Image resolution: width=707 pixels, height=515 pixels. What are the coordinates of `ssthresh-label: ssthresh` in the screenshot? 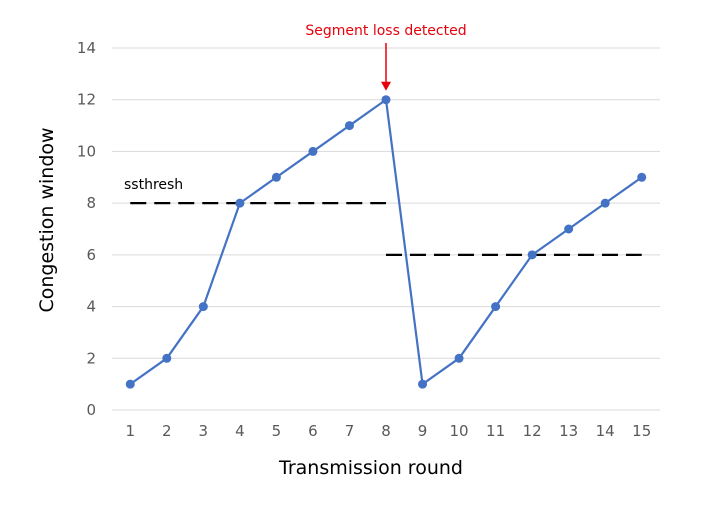 It's located at (153, 185).